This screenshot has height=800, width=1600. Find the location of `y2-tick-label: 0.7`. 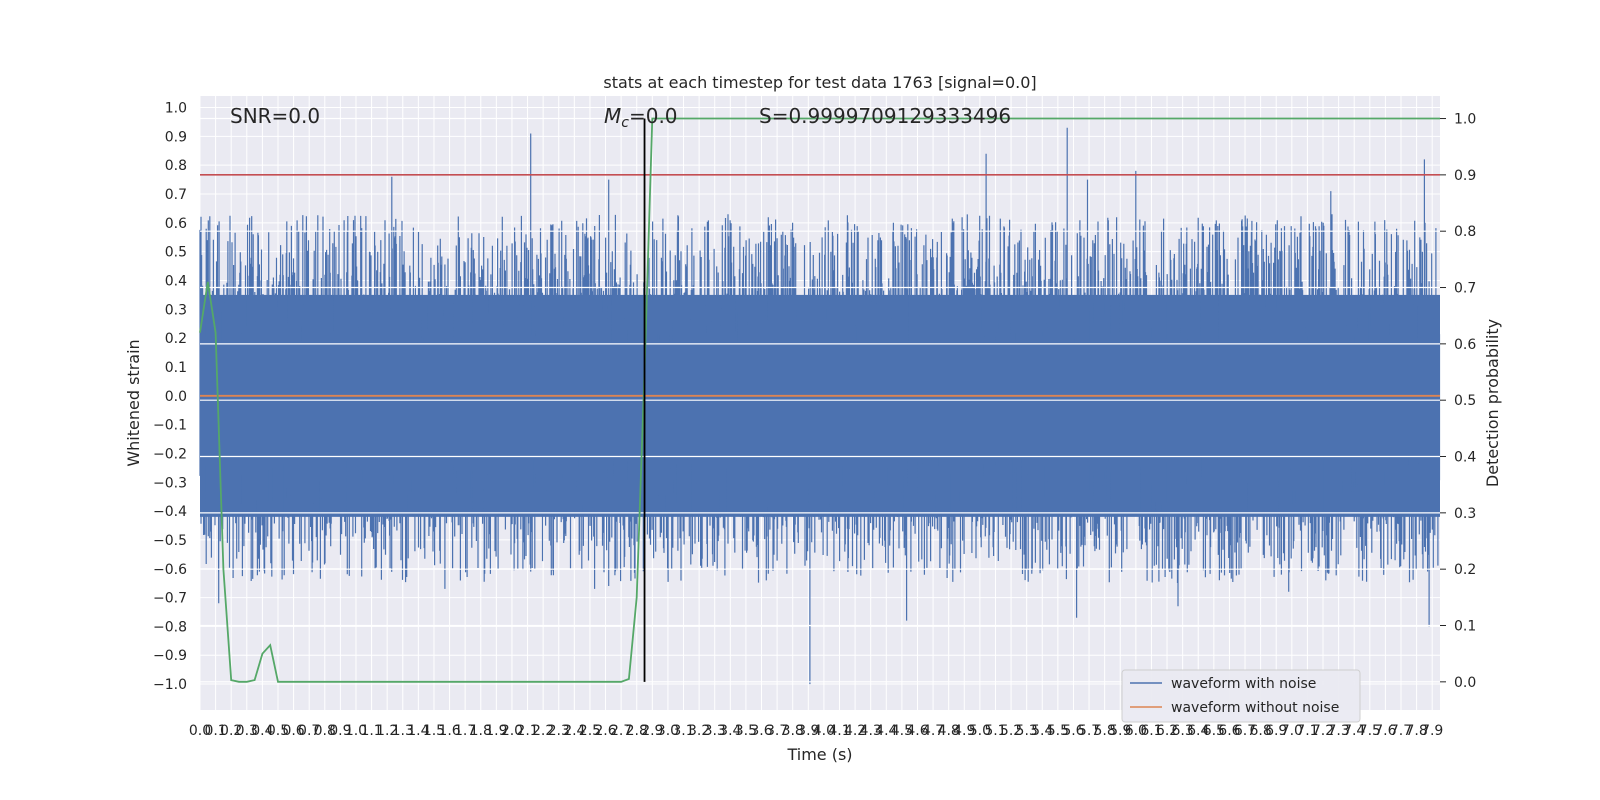

y2-tick-label: 0.7 is located at coordinates (1465, 289).